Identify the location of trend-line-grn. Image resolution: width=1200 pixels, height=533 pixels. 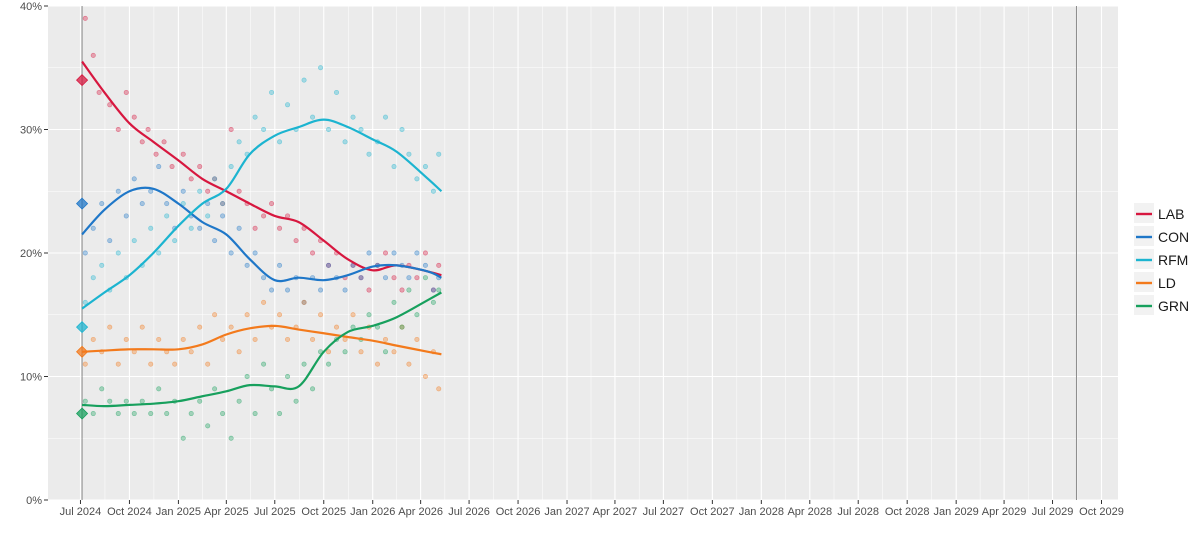
(262, 349).